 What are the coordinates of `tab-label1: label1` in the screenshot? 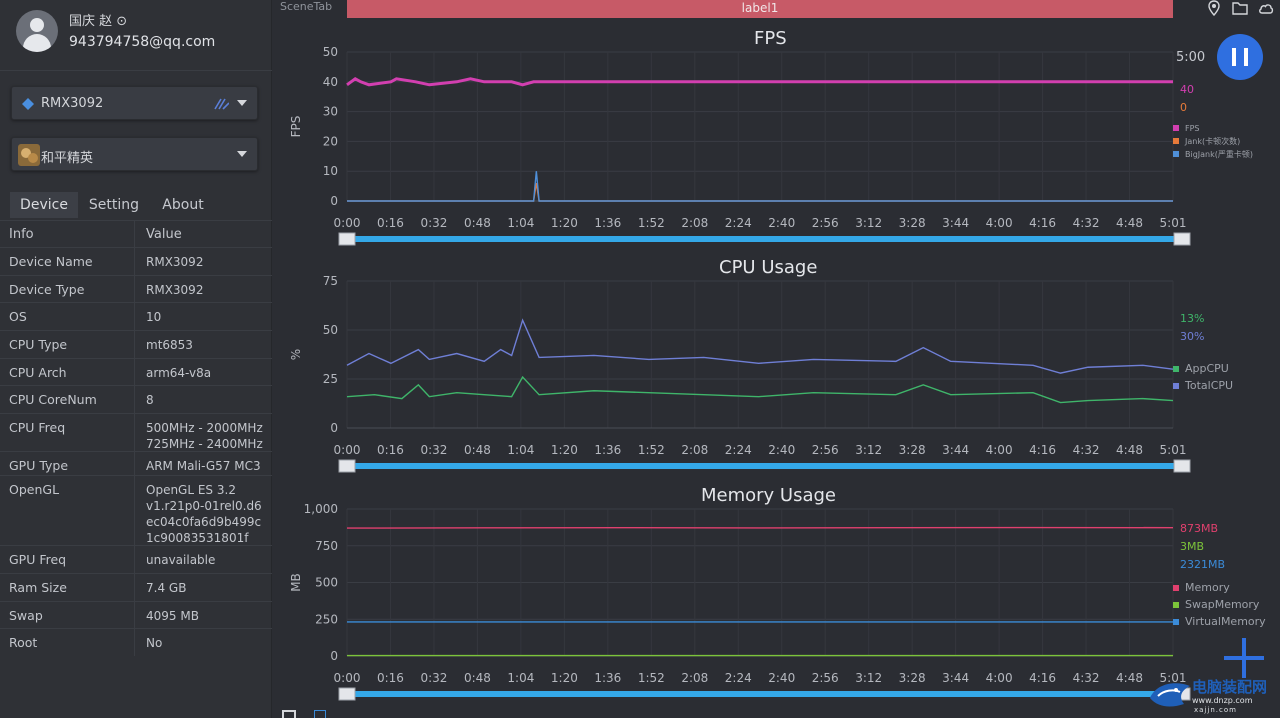 It's located at (760, 9).